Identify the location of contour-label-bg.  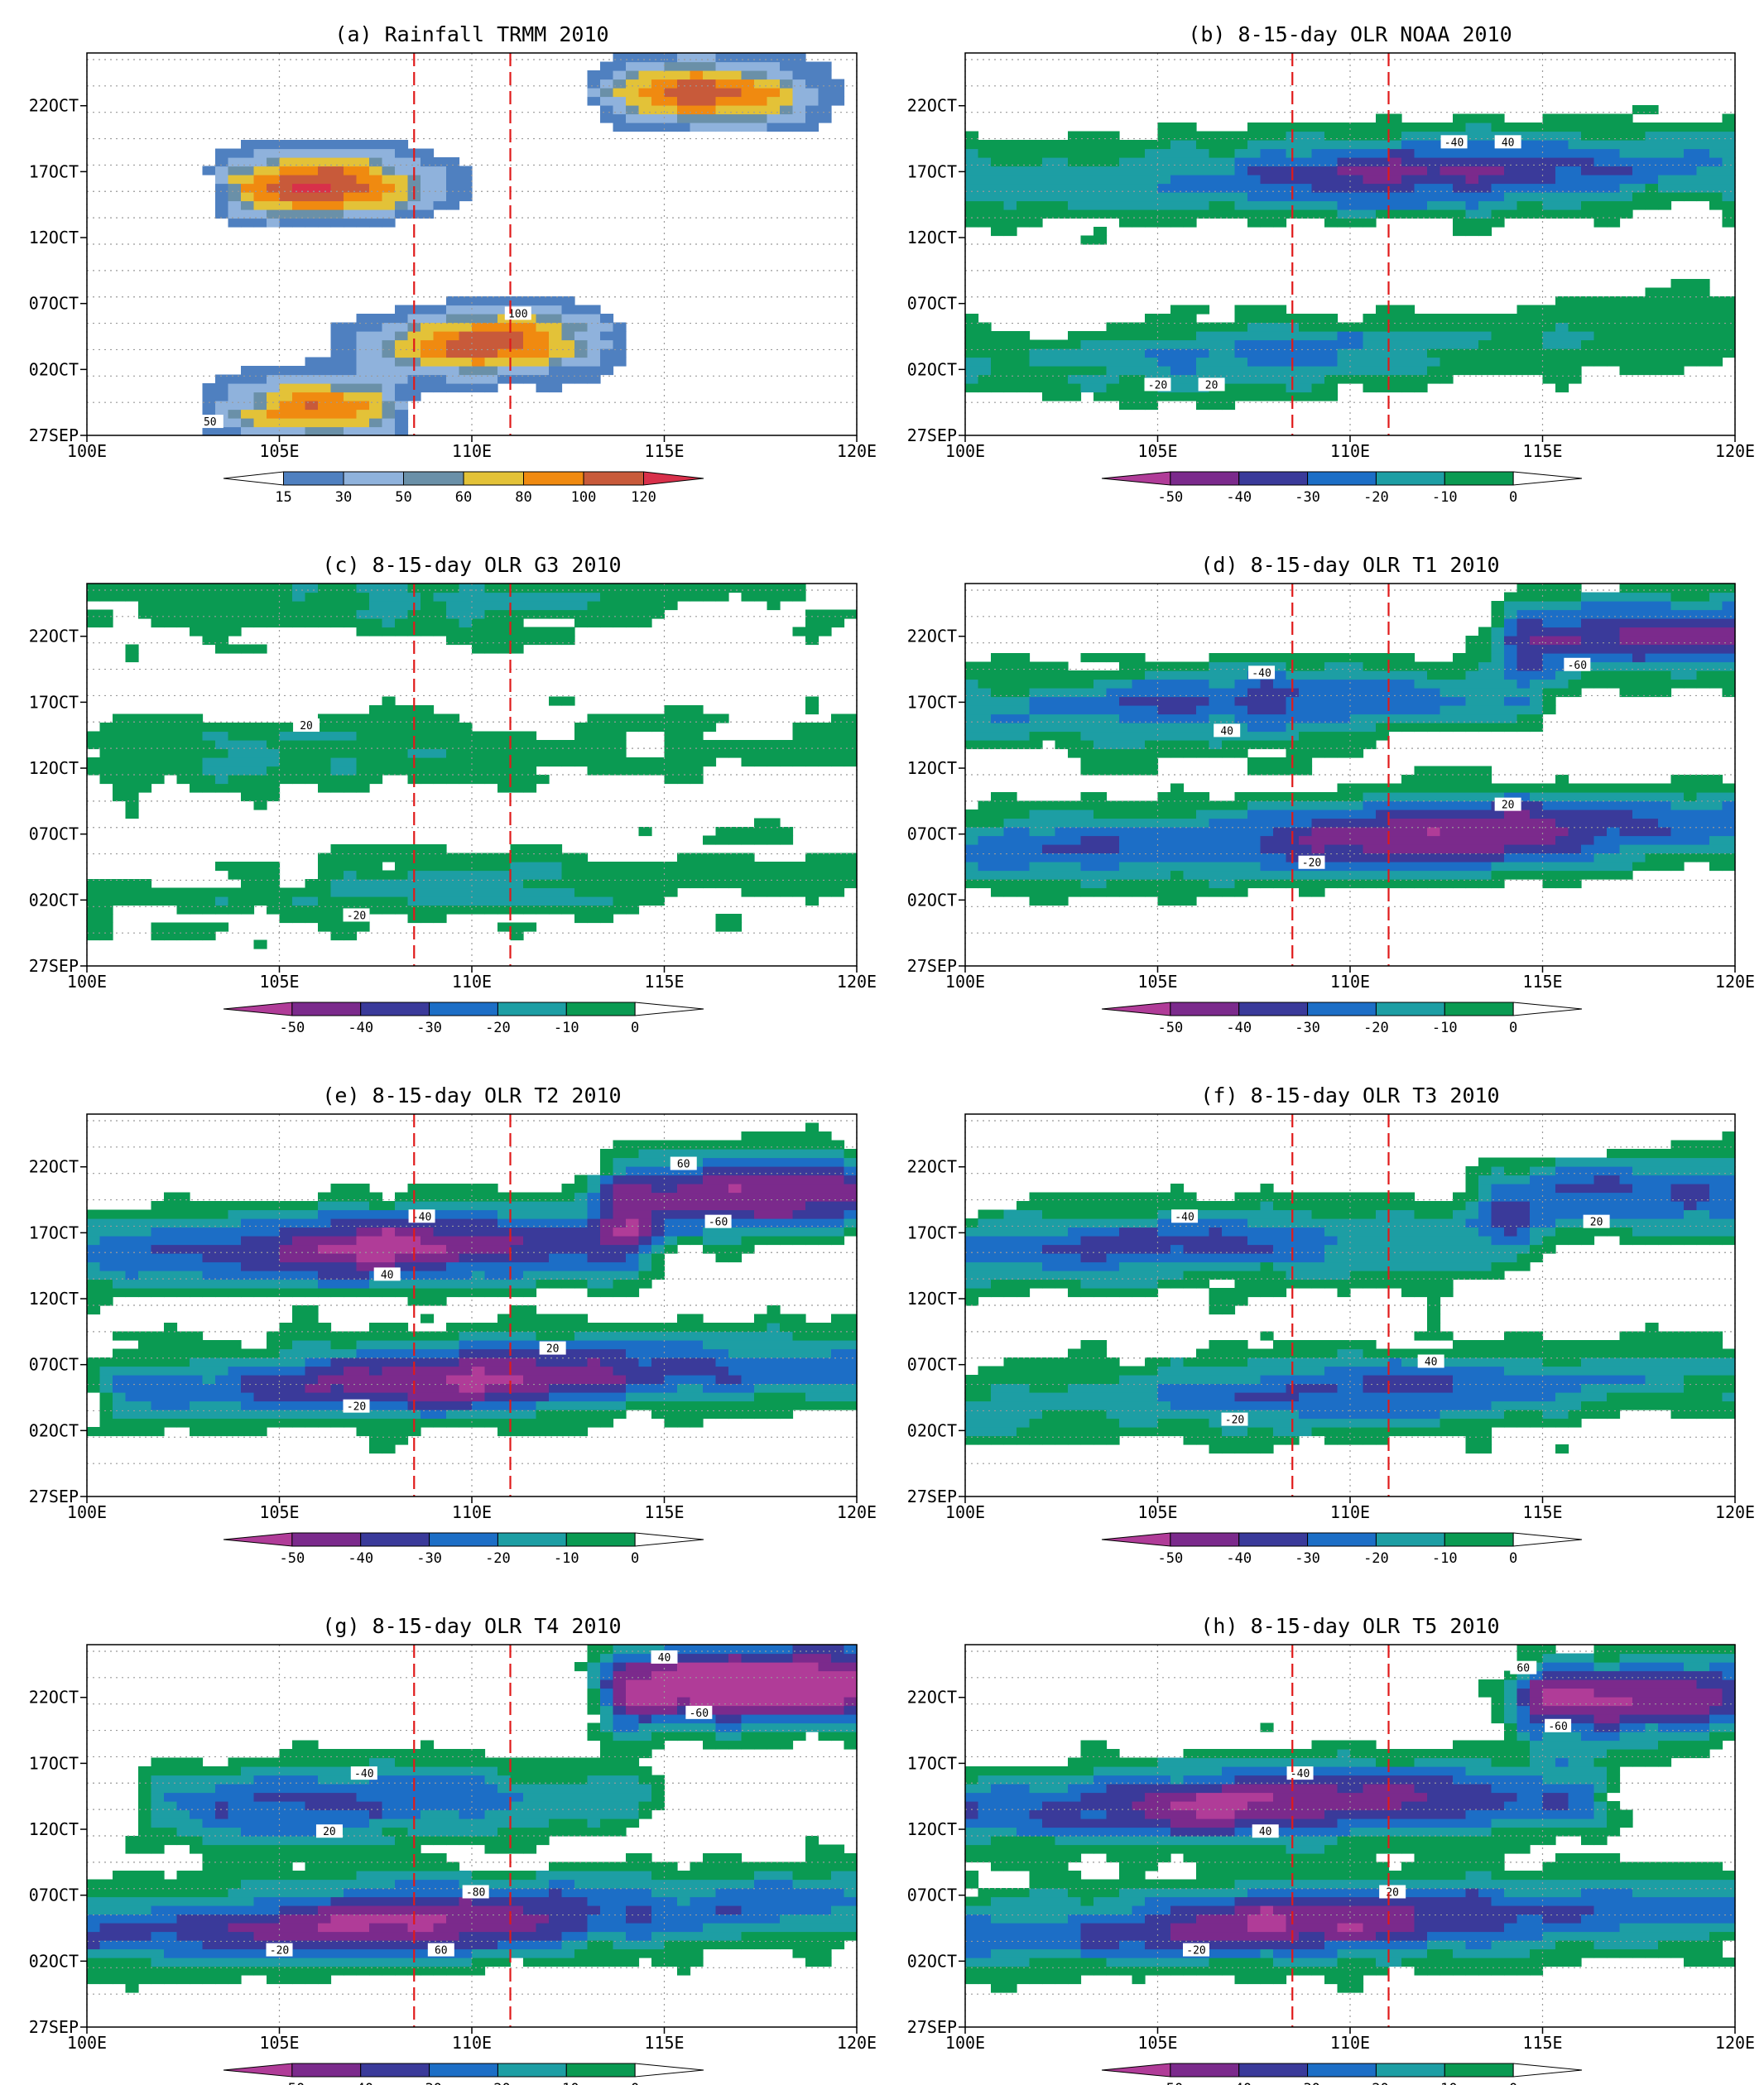
(1577, 664).